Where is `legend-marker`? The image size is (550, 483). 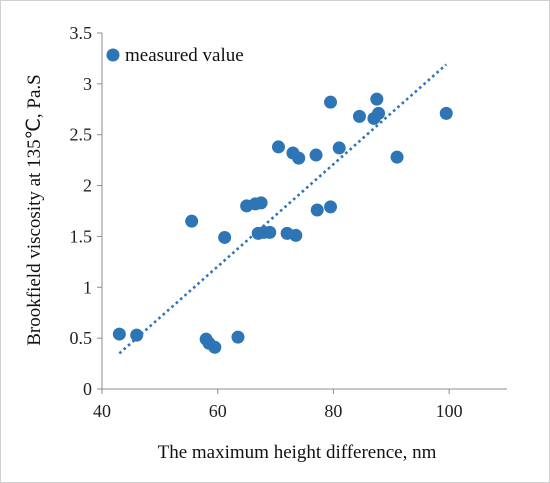 legend-marker is located at coordinates (113, 55).